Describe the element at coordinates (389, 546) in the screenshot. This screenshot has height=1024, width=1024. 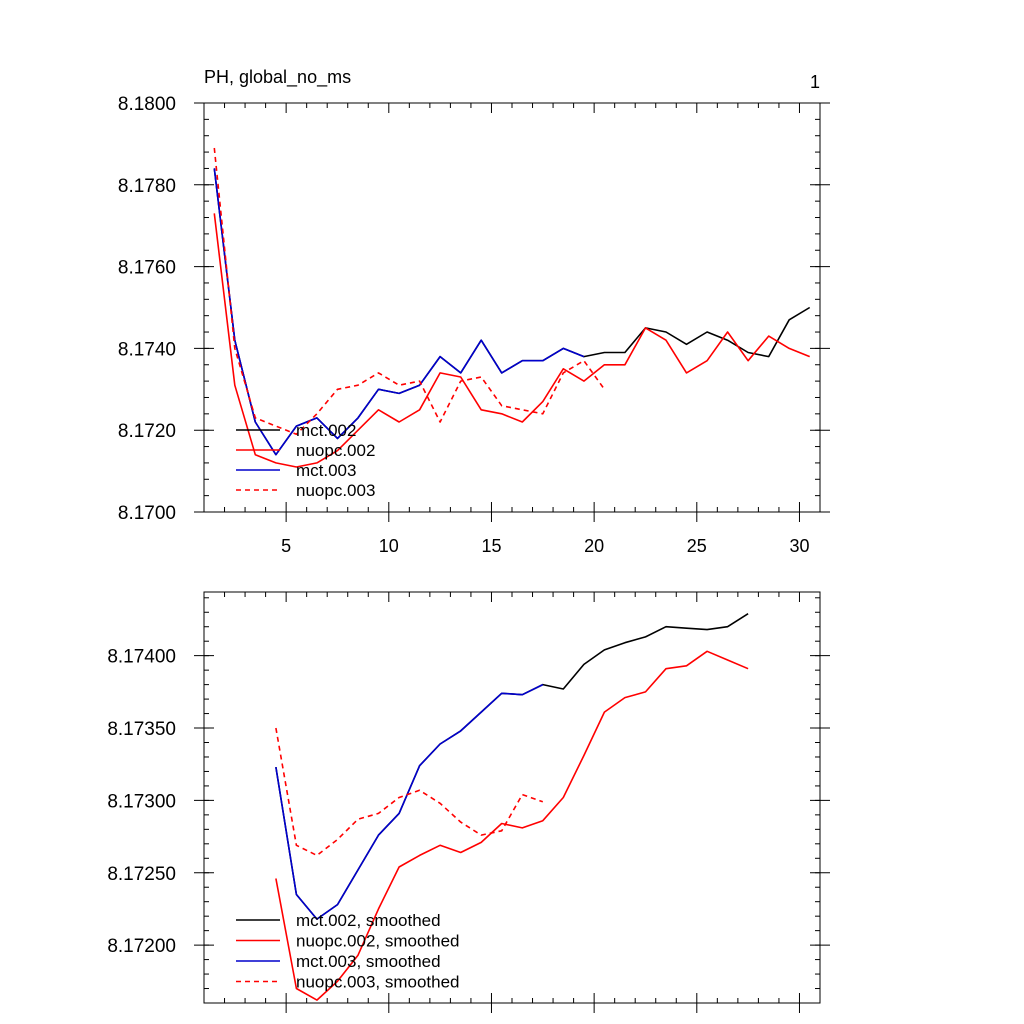
I see `x-tick-label: 10` at that location.